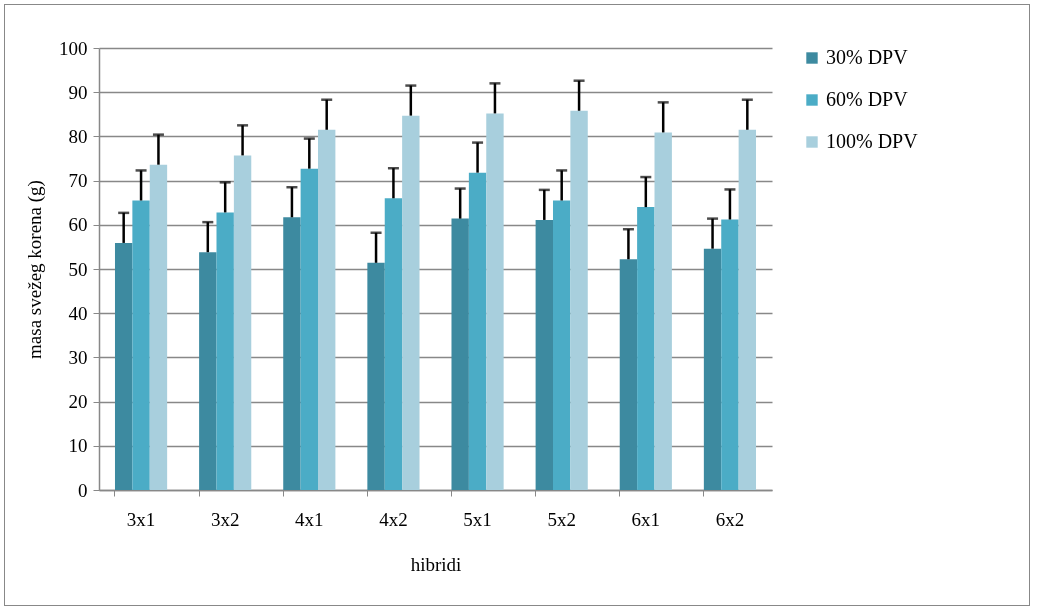 This screenshot has width=1038, height=616. I want to click on x-tick-label: 3x1, so click(141, 519).